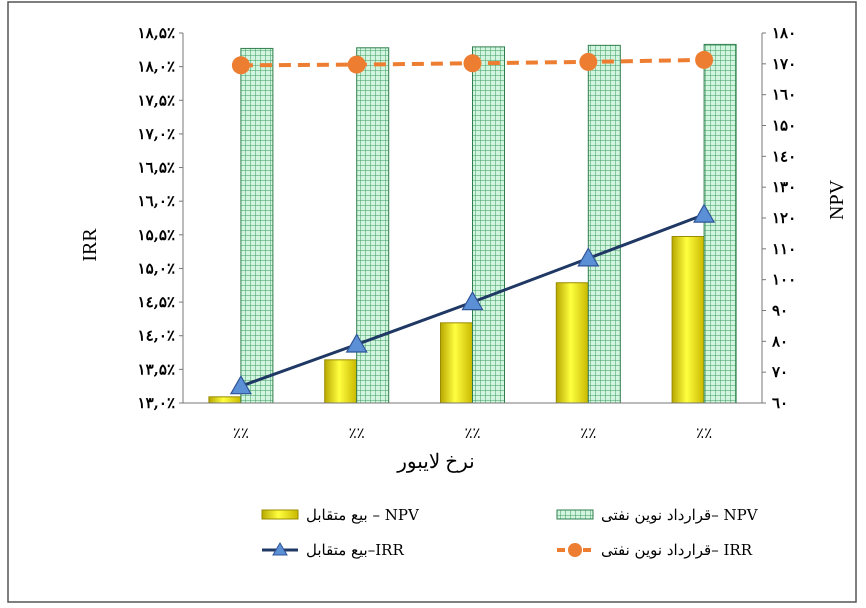 The image size is (866, 608). Describe the element at coordinates (837, 199) in the screenshot. I see `right-axis-title: NPV` at that location.